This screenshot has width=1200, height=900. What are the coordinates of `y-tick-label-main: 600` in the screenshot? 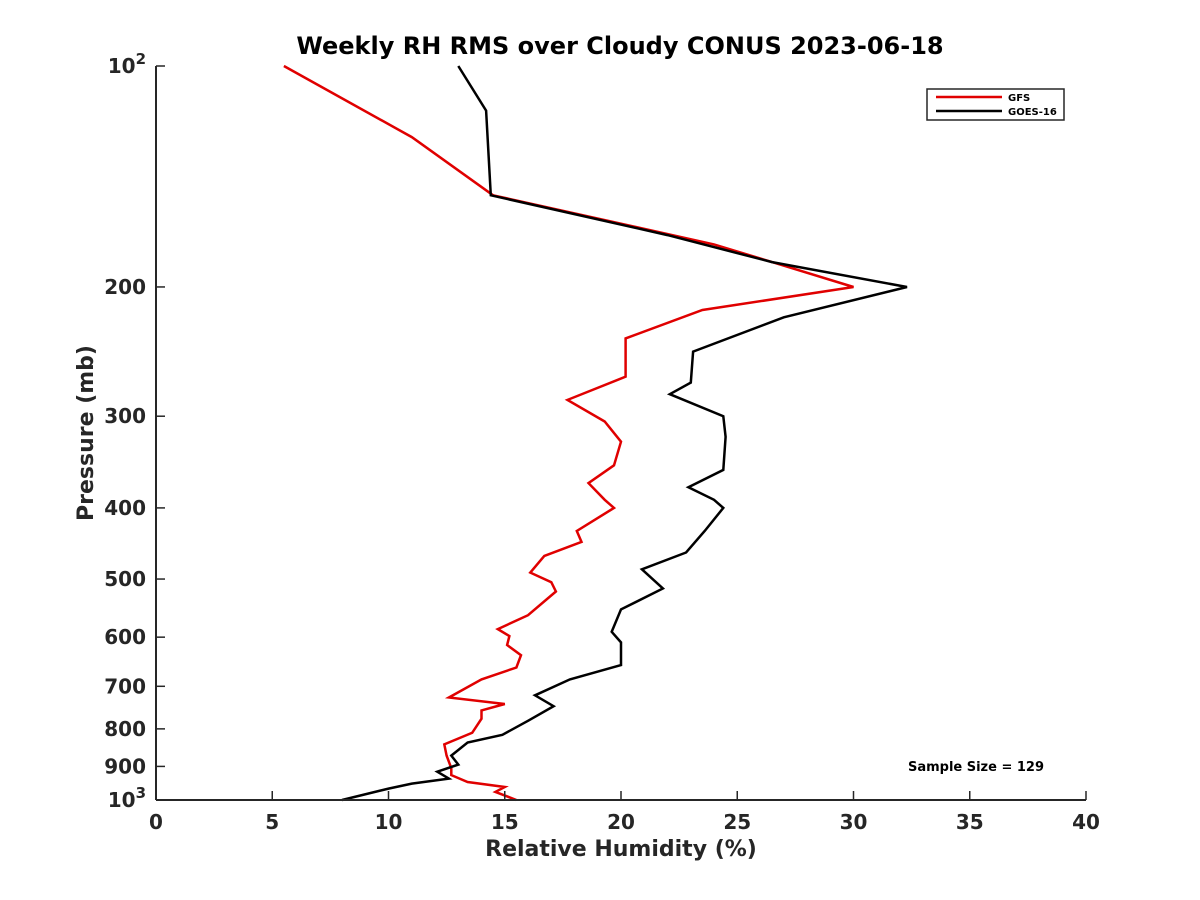 It's located at (125, 637).